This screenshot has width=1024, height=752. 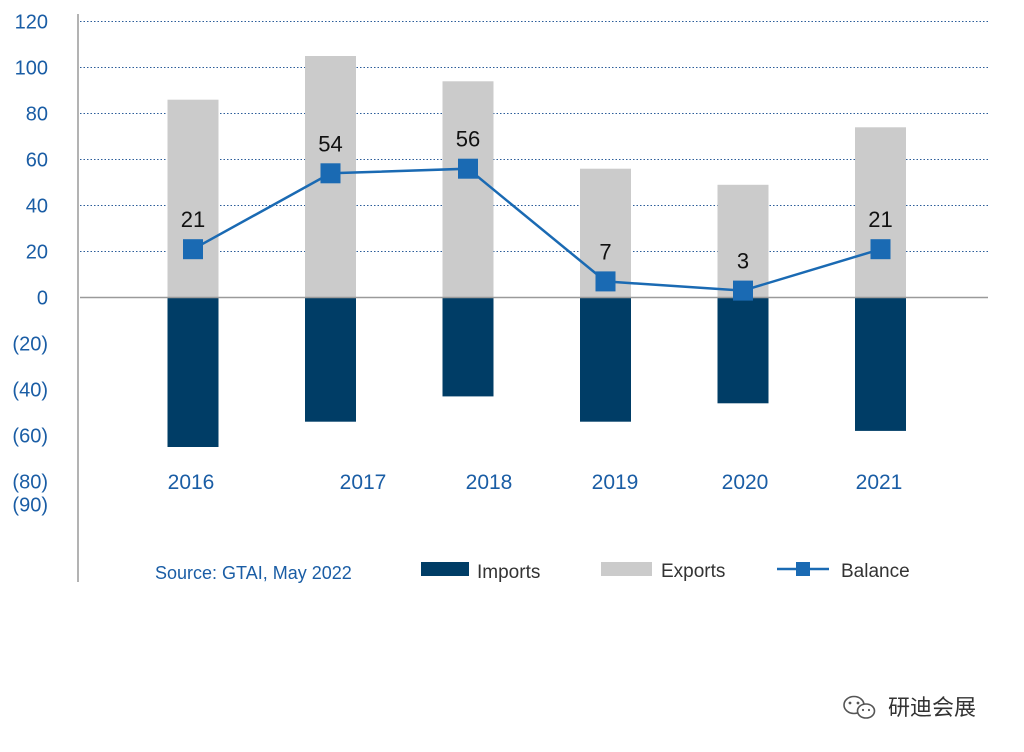 What do you see at coordinates (615, 482) in the screenshot?
I see `x-category-label: 2019` at bounding box center [615, 482].